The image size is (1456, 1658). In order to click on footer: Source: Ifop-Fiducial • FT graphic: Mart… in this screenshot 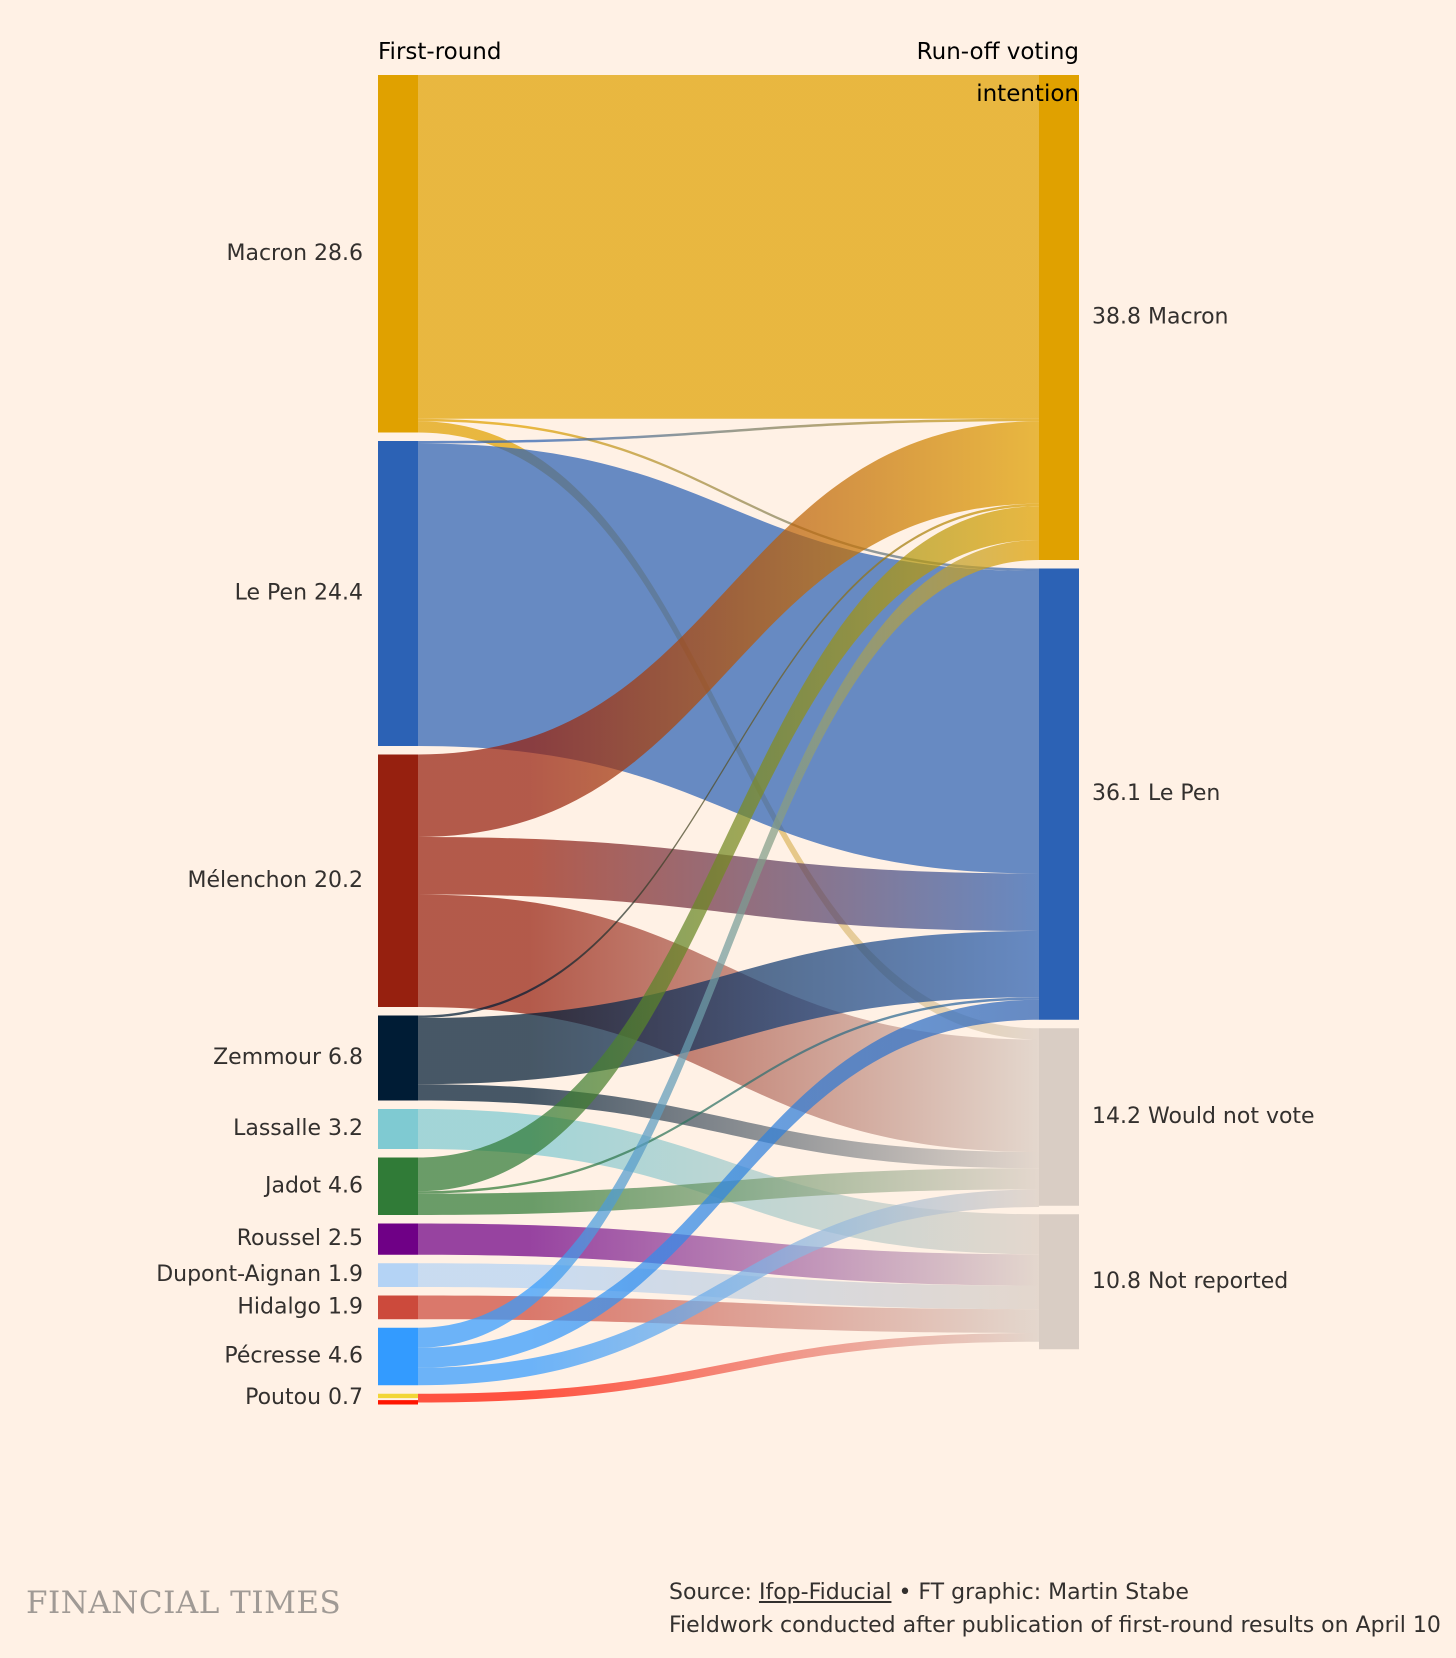, I will do `click(1055, 1609)`.